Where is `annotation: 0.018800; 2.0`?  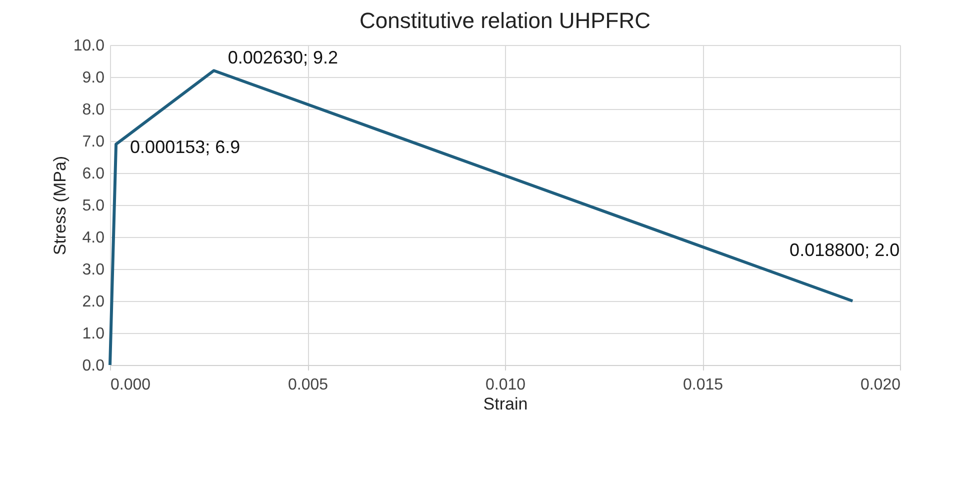 annotation: 0.018800; 2.0 is located at coordinates (845, 250).